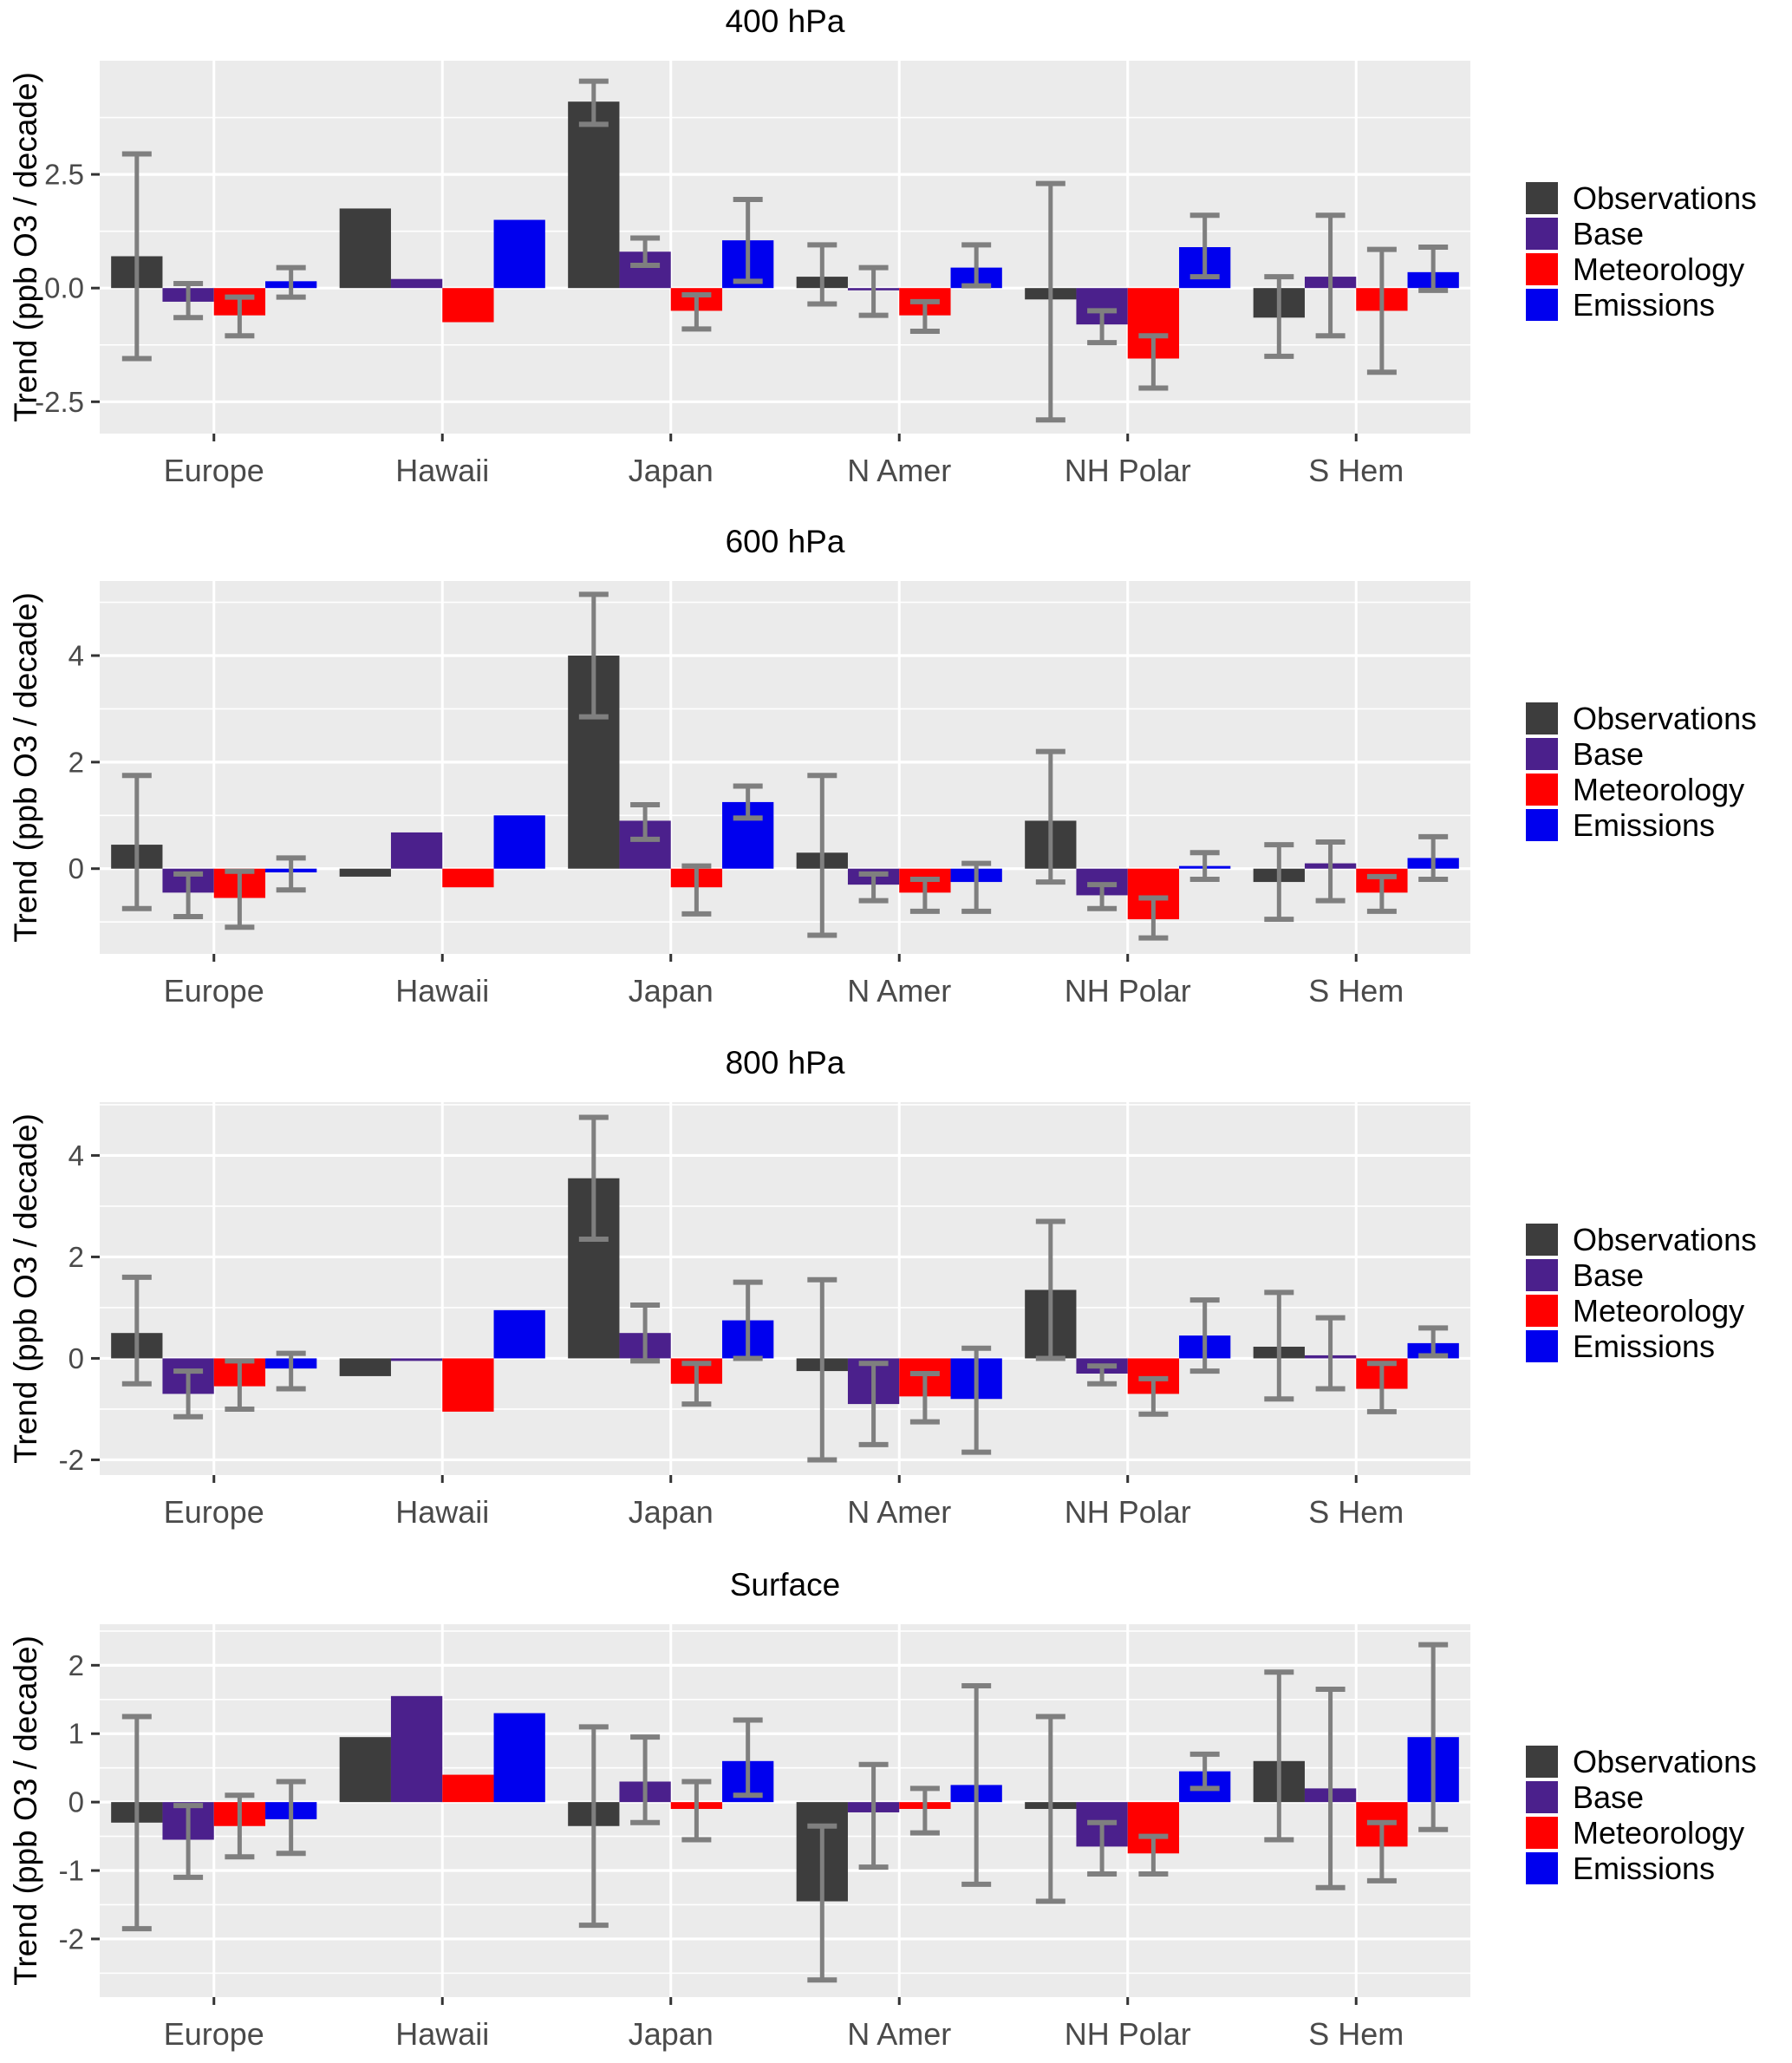 This screenshot has width=1792, height=2063. I want to click on y-tick-label: -2, so click(71, 1939).